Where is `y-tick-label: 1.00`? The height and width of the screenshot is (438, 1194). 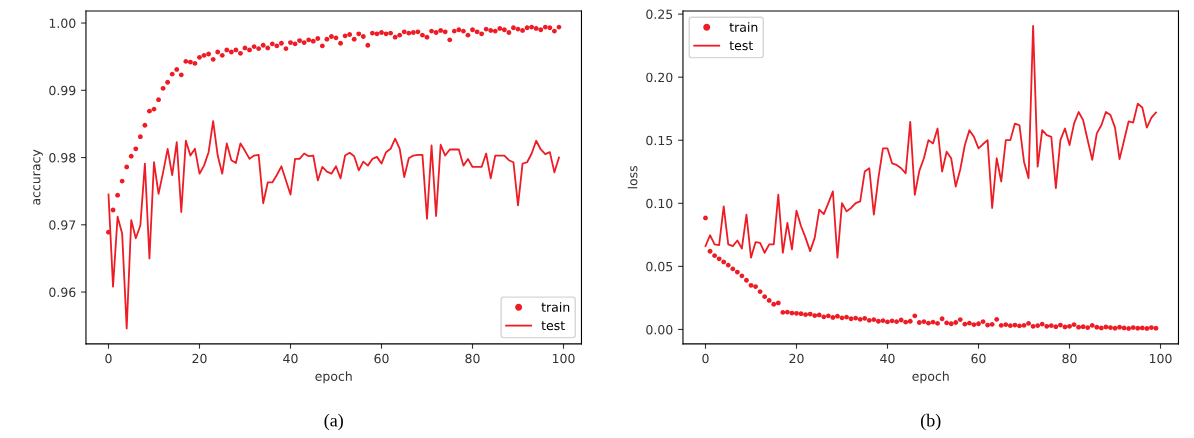
y-tick-label: 1.00 is located at coordinates (62, 23).